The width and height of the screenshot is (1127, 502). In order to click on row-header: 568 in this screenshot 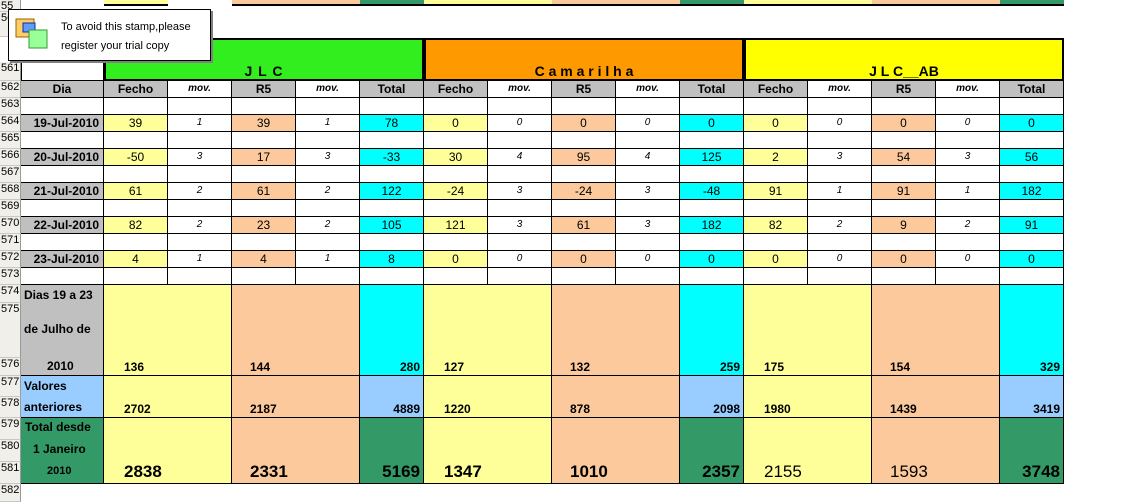, I will do `click(10, 191)`.